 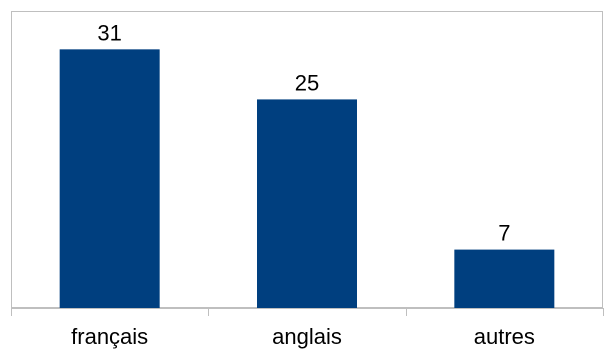 I want to click on data-label-2: 7, so click(x=504, y=233).